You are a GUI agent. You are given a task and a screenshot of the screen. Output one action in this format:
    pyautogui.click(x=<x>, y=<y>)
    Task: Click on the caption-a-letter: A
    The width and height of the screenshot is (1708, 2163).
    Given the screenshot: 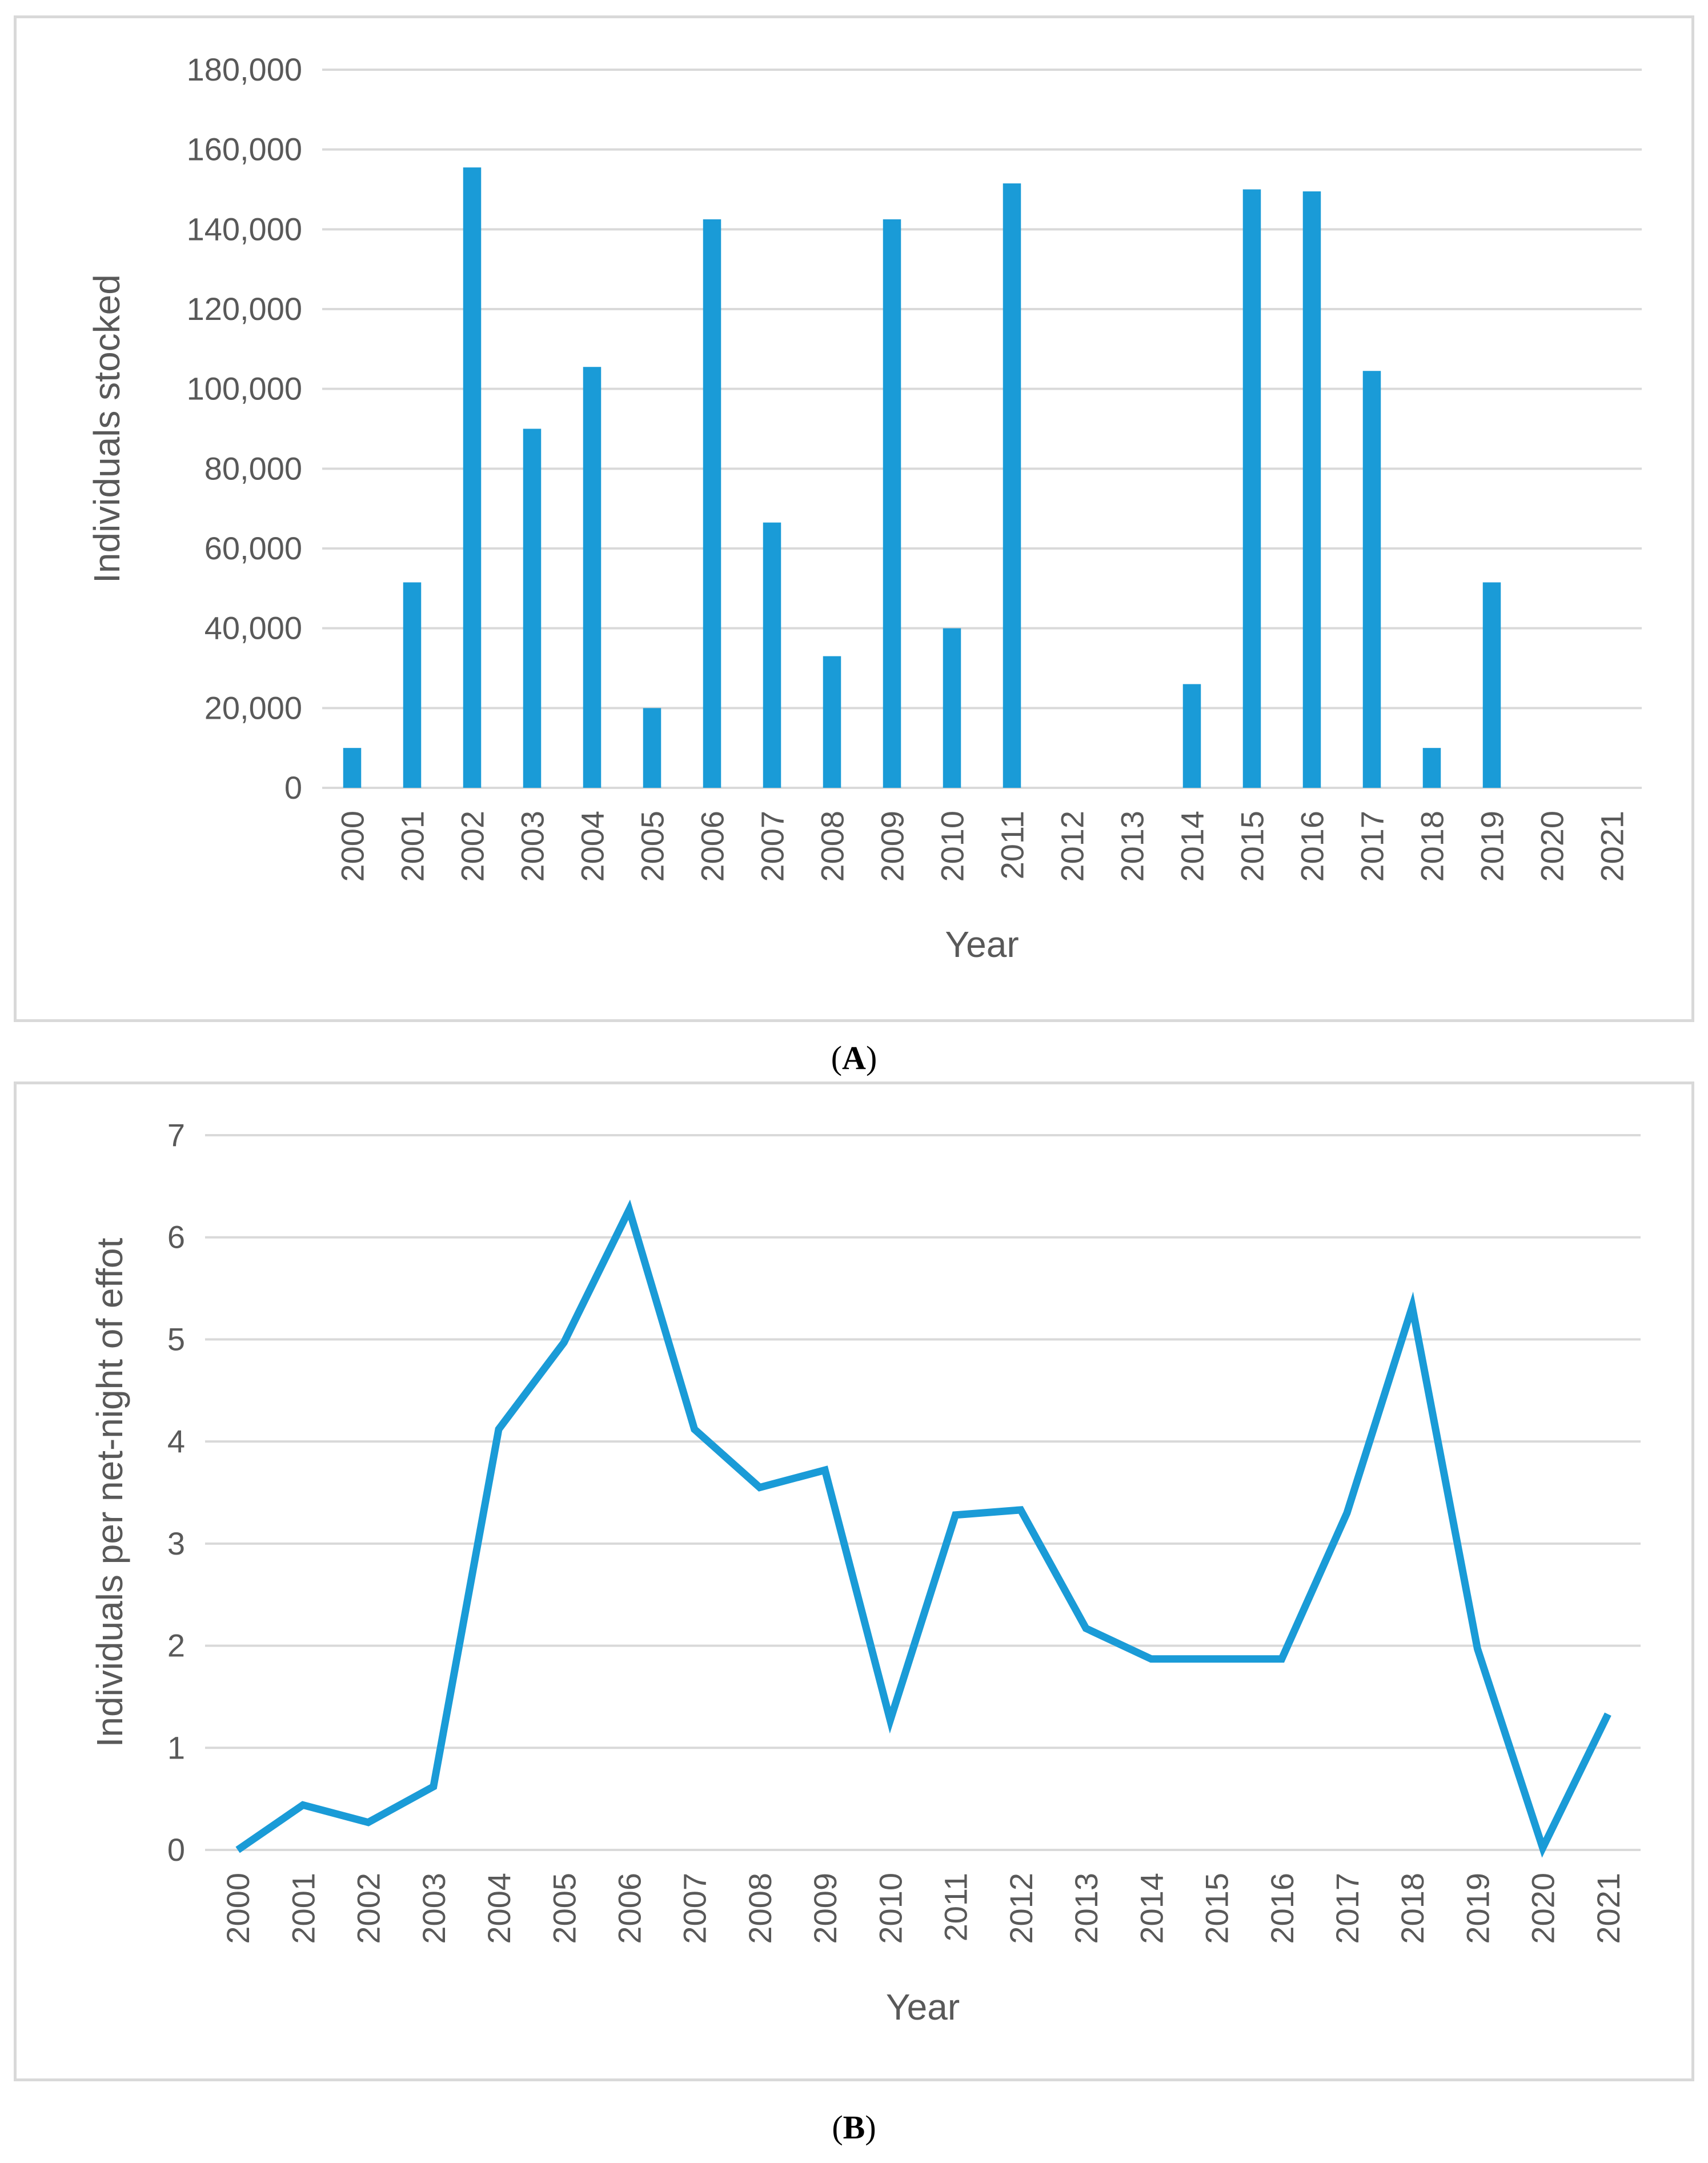 What is the action you would take?
    pyautogui.click(x=854, y=1057)
    